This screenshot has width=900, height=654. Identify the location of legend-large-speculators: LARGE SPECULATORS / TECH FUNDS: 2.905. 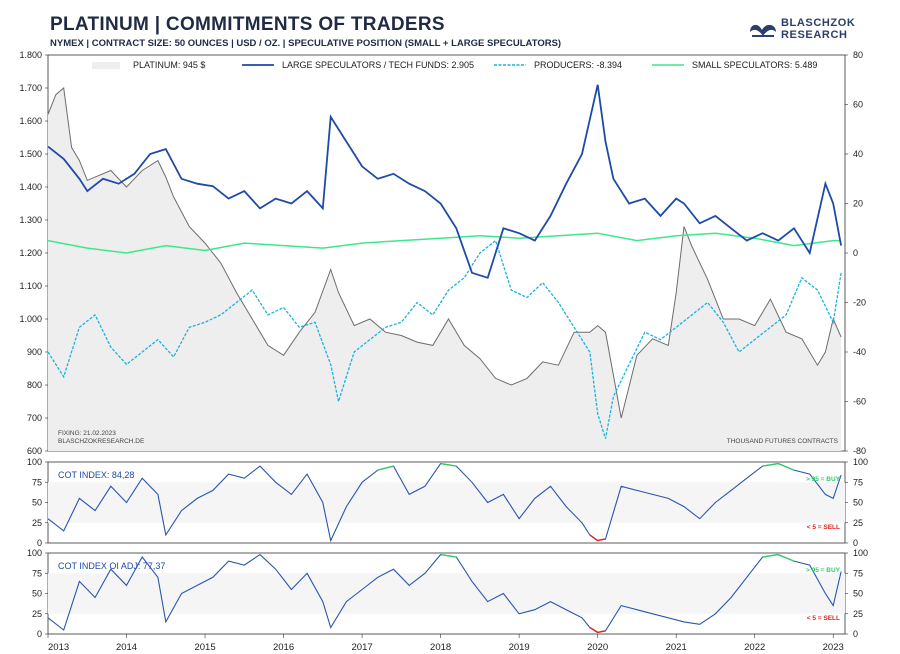
(378, 65).